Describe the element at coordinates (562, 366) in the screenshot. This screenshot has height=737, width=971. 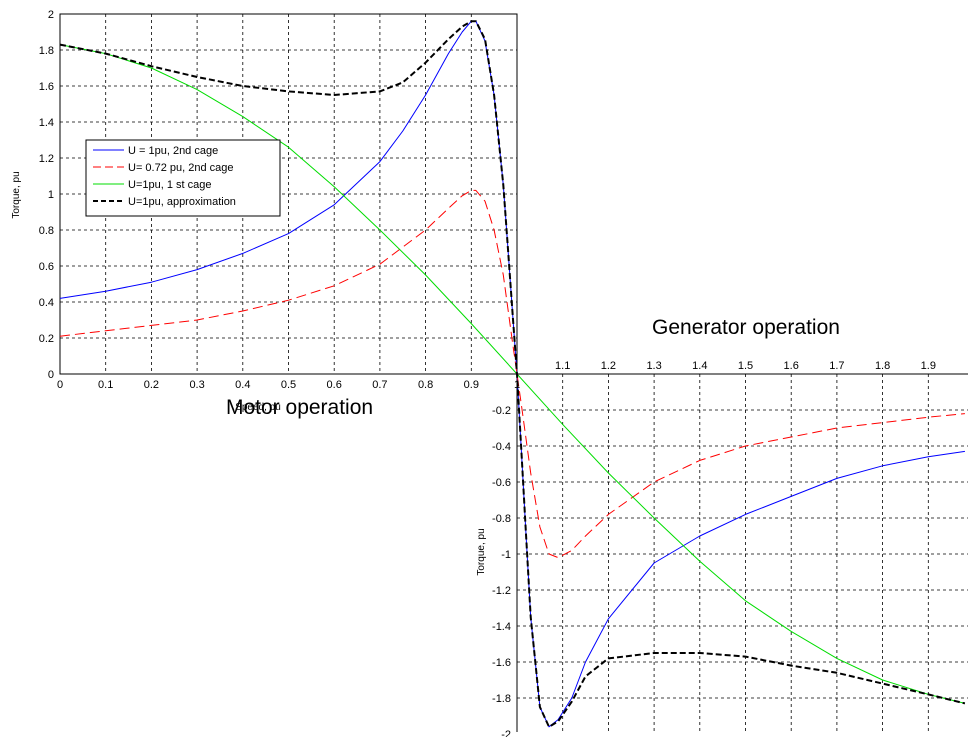
I see `generator-x-tick-label: 1.1` at that location.